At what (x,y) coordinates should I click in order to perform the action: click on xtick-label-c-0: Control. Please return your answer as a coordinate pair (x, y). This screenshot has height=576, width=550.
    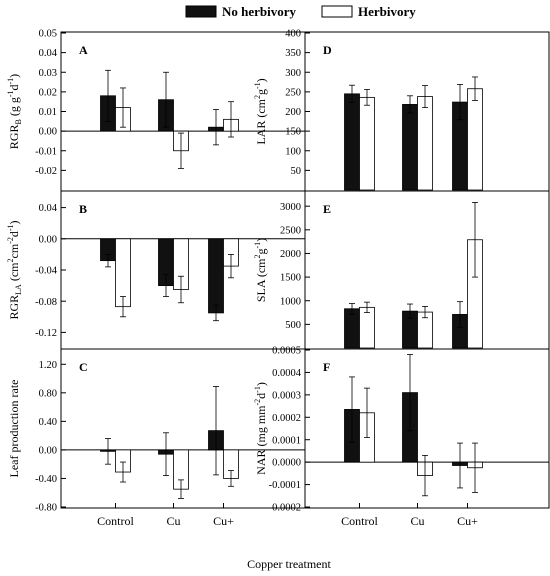
    Looking at the image, I should click on (115, 521).